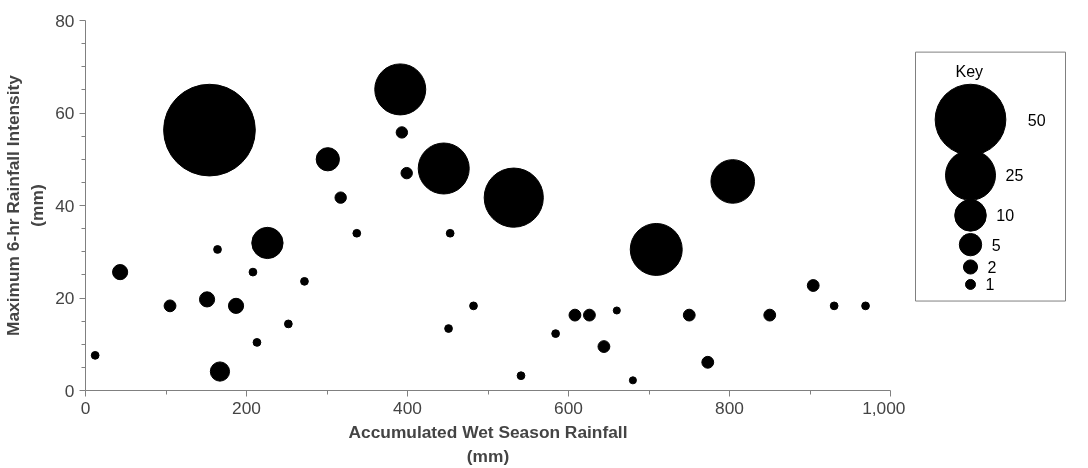 This screenshot has width=1088, height=468. I want to click on y-axis-title: Maximum 6-hr Rainfall Intensity (mm), so click(25, 205).